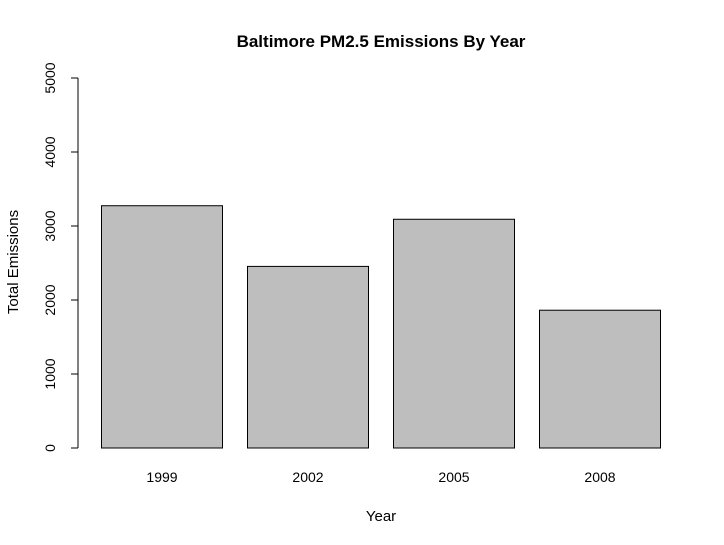 Image resolution: width=724 pixels, height=545 pixels. What do you see at coordinates (308, 357) in the screenshot?
I see `bar-2002` at bounding box center [308, 357].